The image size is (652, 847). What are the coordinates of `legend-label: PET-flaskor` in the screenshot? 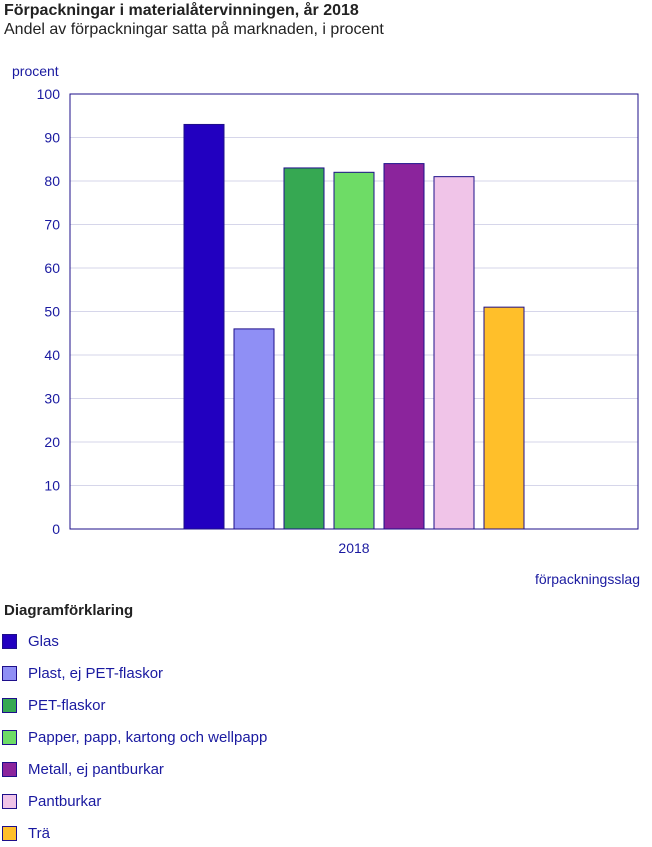 It's located at (67, 705).